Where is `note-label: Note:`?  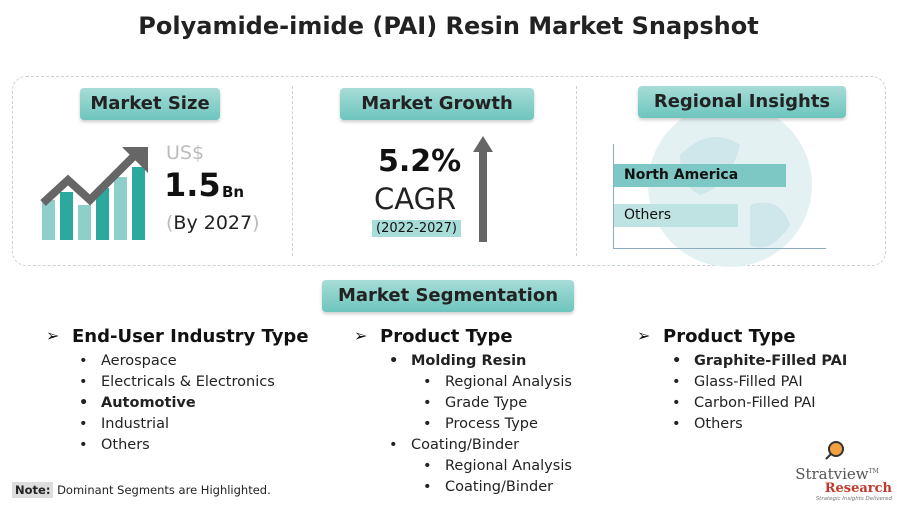 note-label: Note: is located at coordinates (33, 490).